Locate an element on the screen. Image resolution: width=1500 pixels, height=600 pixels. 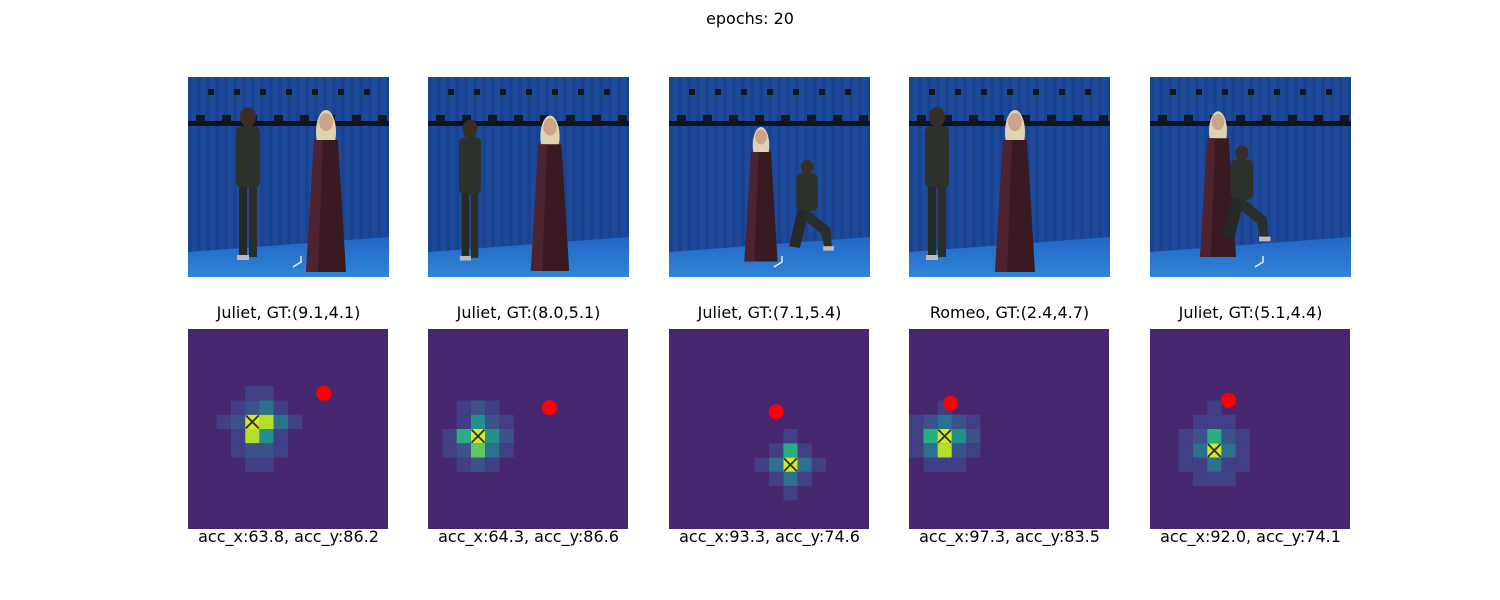
studio-floor is located at coordinates (528, 257).